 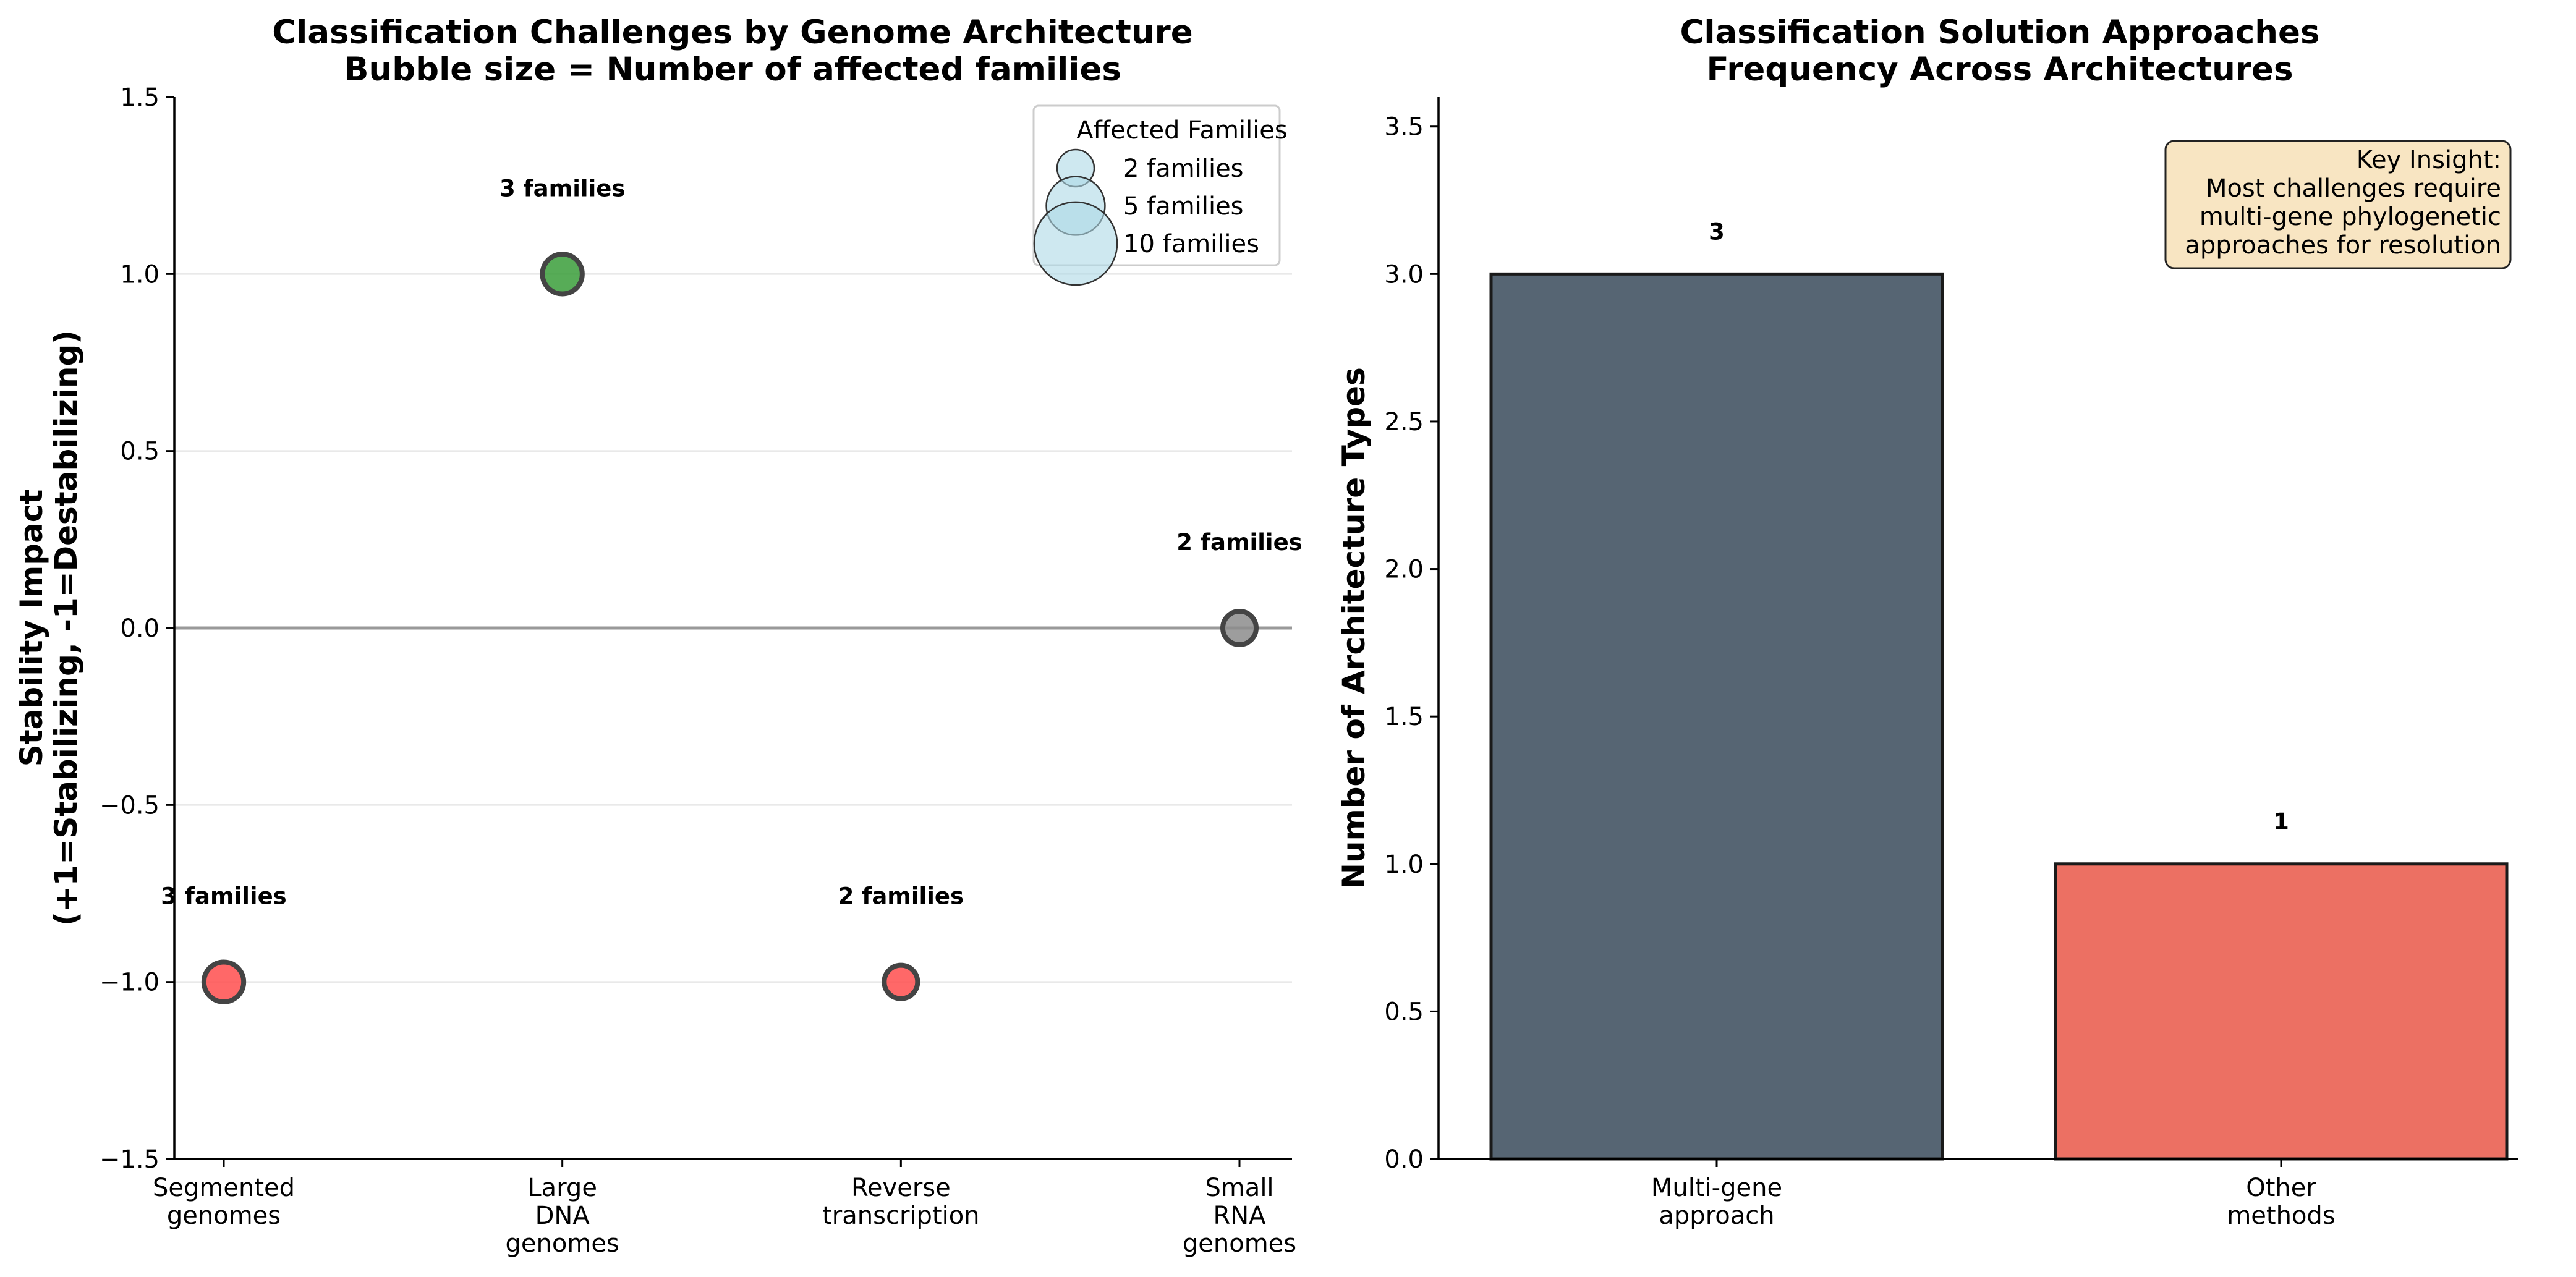 I want to click on key-insight-line: Most challenges require, so click(x=2353, y=188).